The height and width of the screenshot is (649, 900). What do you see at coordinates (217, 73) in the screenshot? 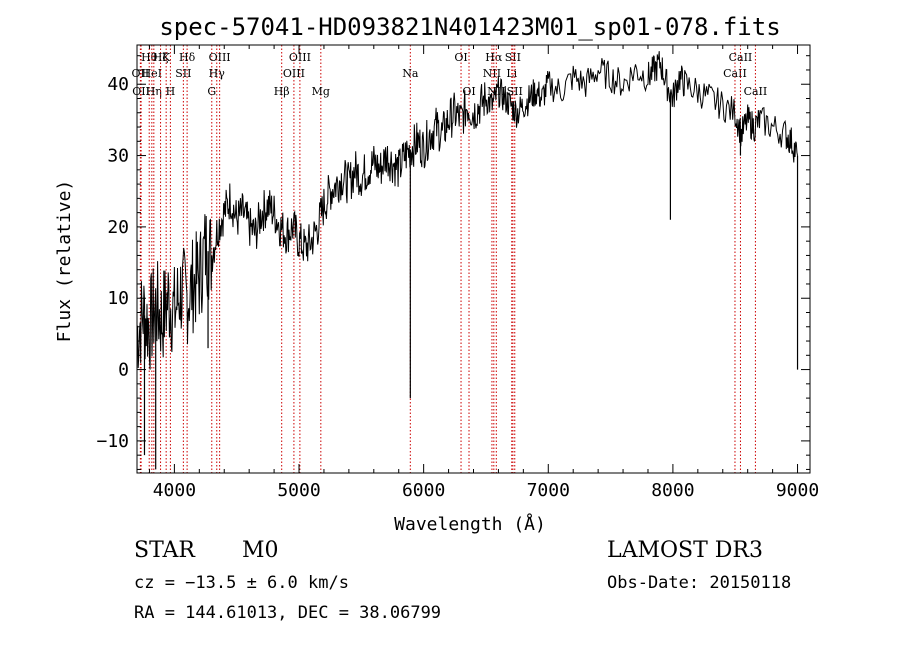
I see `line-label-11: Hγ` at bounding box center [217, 73].